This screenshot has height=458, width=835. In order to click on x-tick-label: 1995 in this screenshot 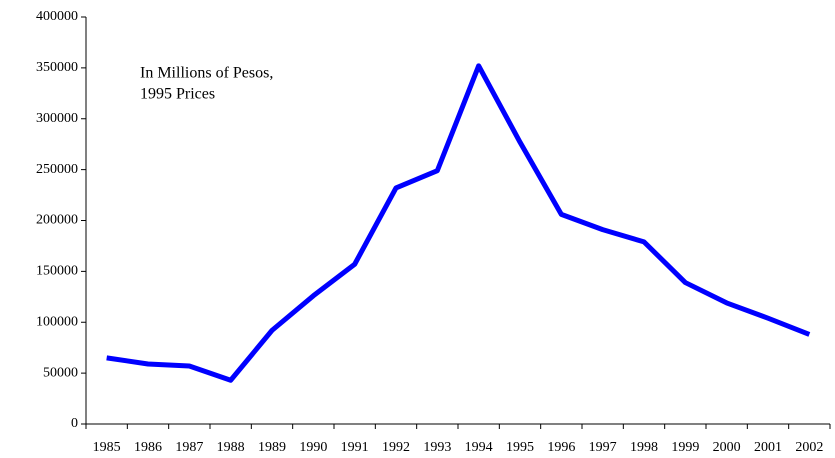, I will do `click(520, 447)`.